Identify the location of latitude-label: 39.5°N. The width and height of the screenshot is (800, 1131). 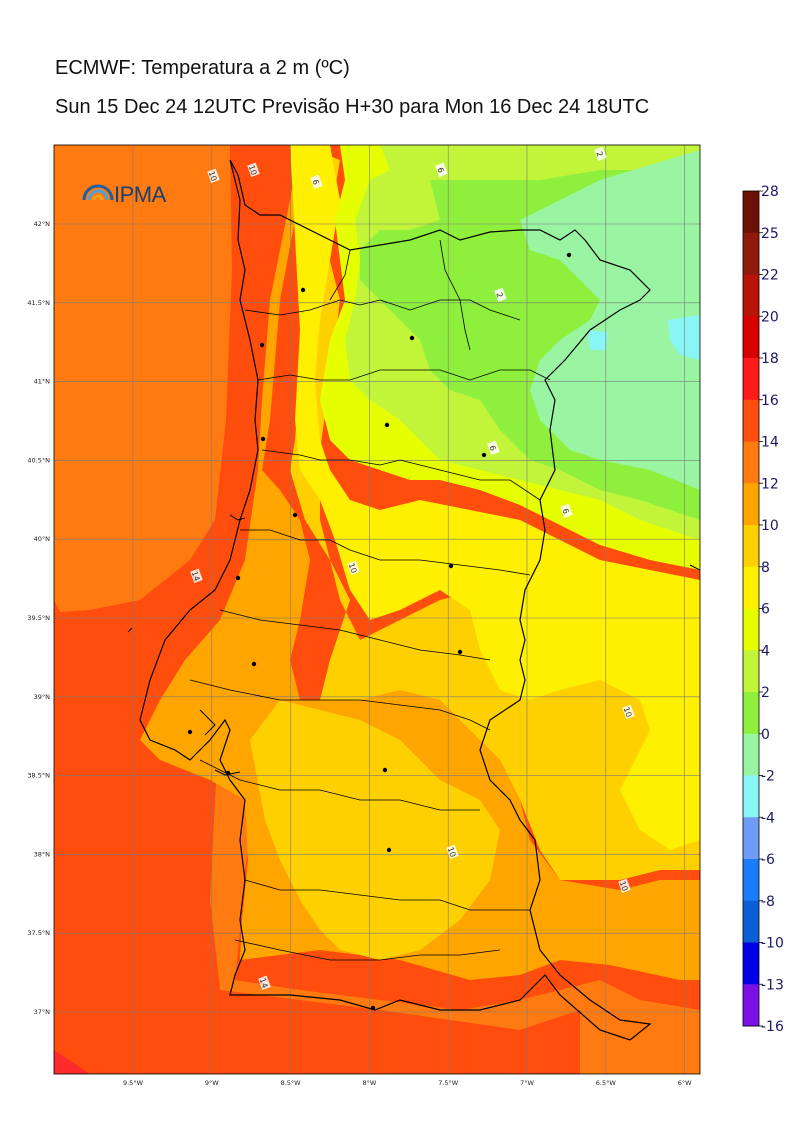
(38, 618).